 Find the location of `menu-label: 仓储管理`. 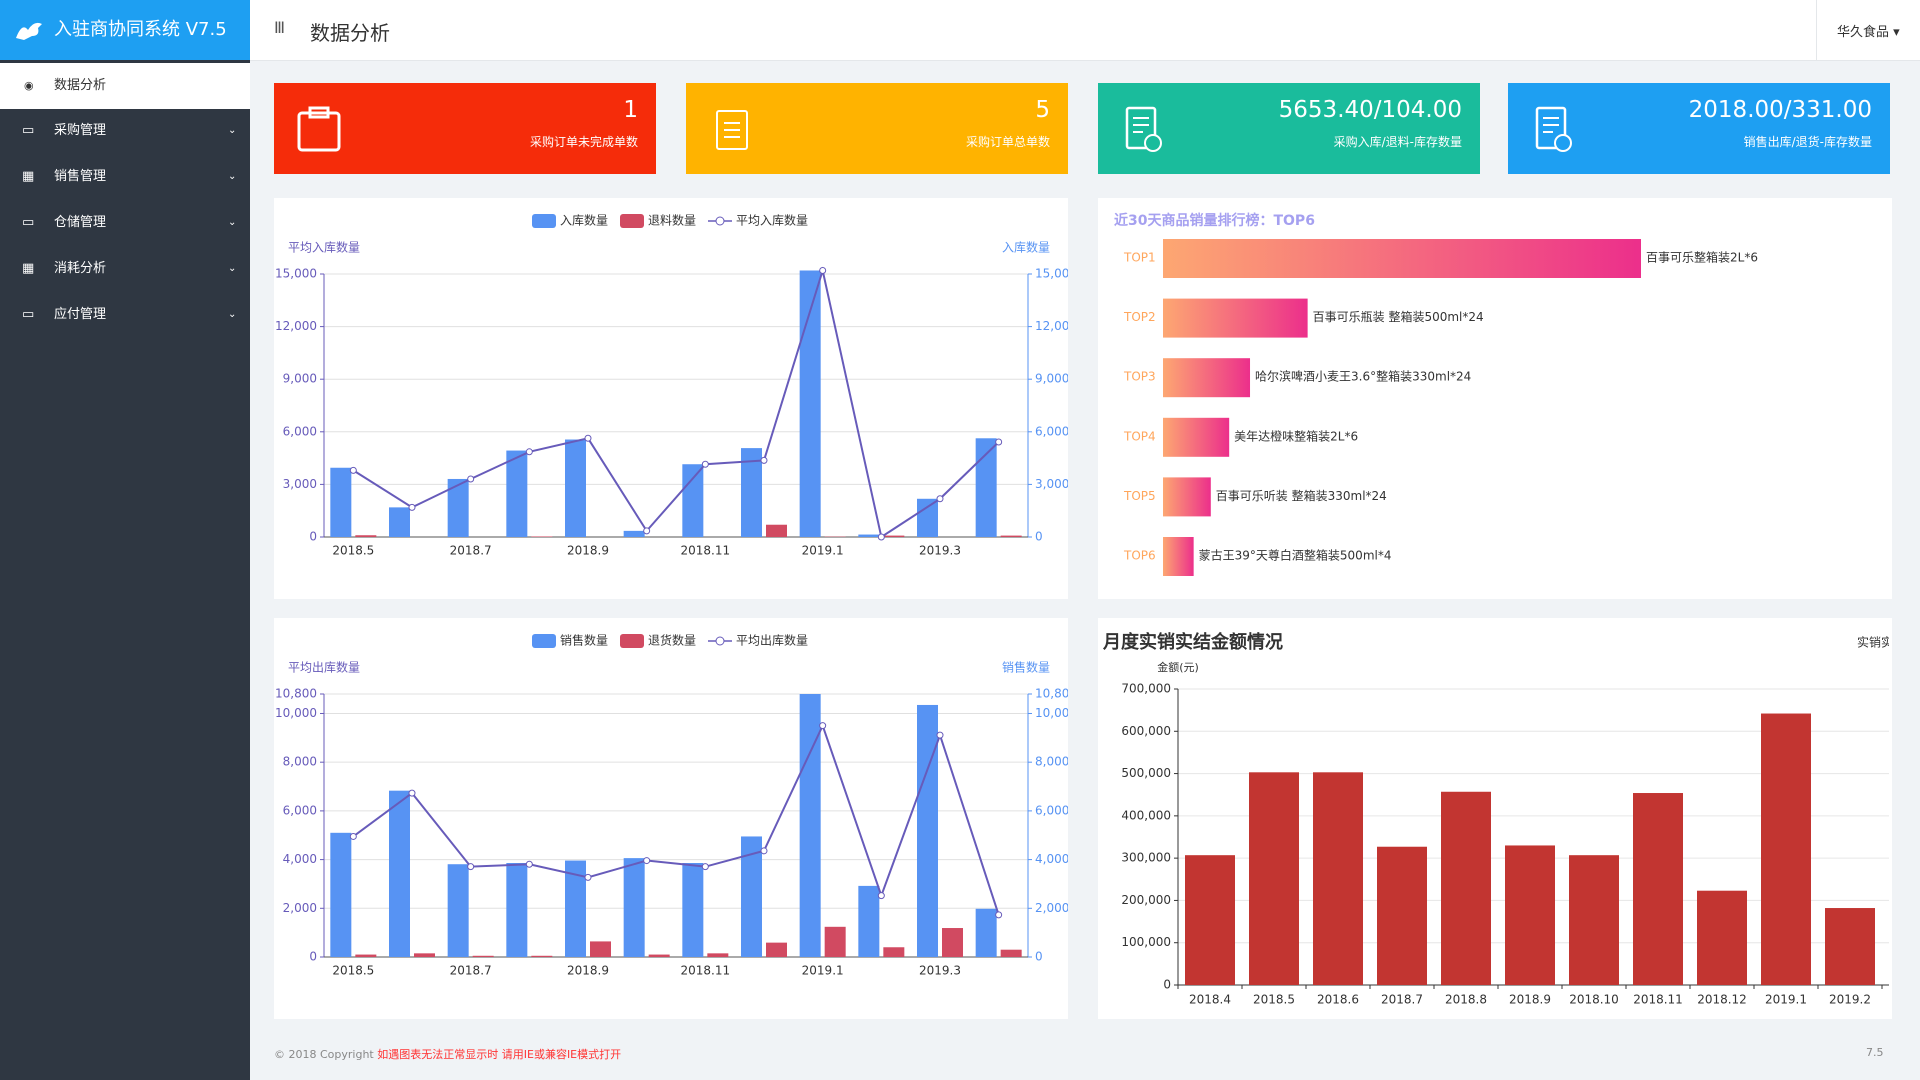

menu-label: 仓储管理 is located at coordinates (80, 222).